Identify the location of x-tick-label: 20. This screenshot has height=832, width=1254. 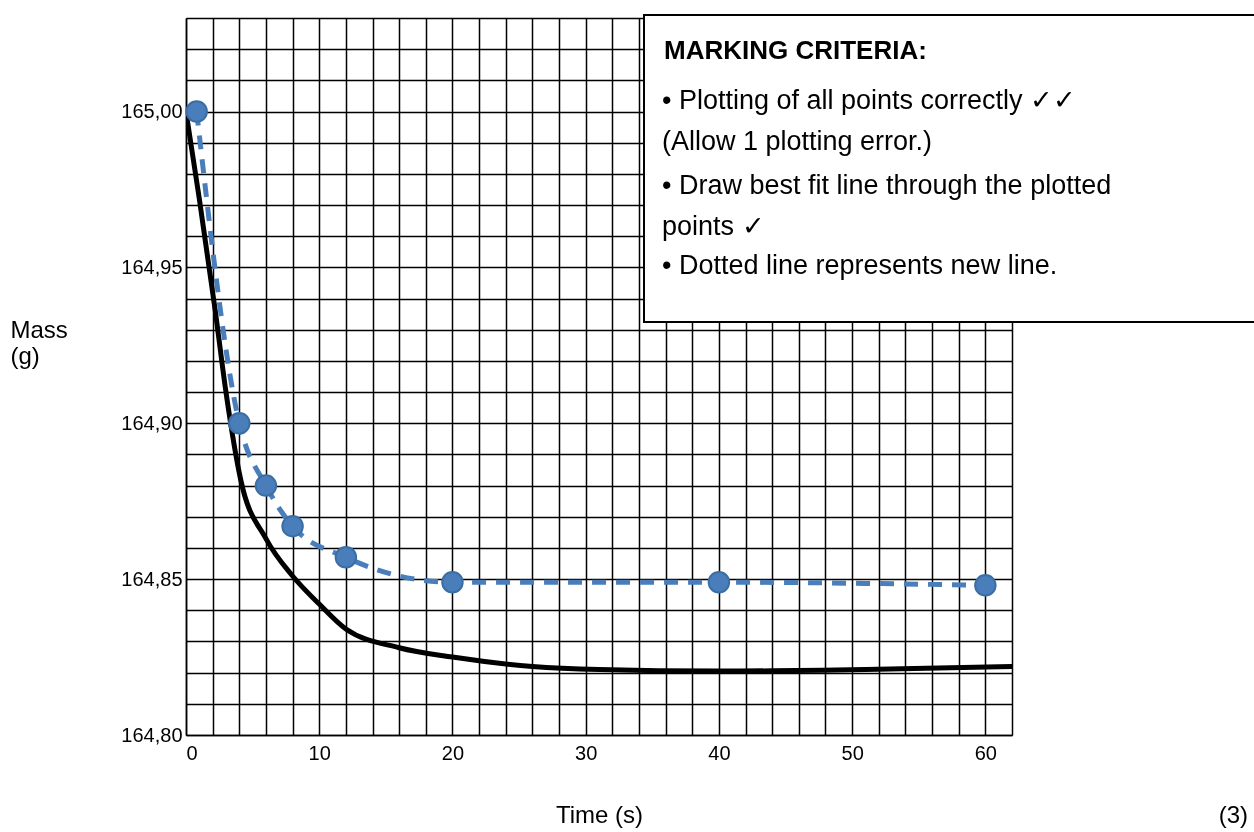
(453, 752).